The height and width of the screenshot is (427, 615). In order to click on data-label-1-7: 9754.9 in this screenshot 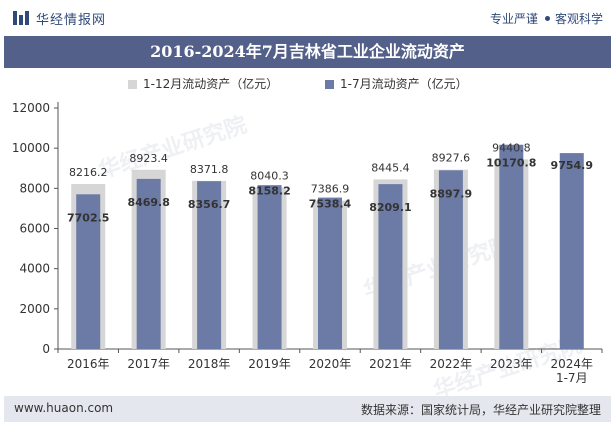, I will do `click(572, 165)`.